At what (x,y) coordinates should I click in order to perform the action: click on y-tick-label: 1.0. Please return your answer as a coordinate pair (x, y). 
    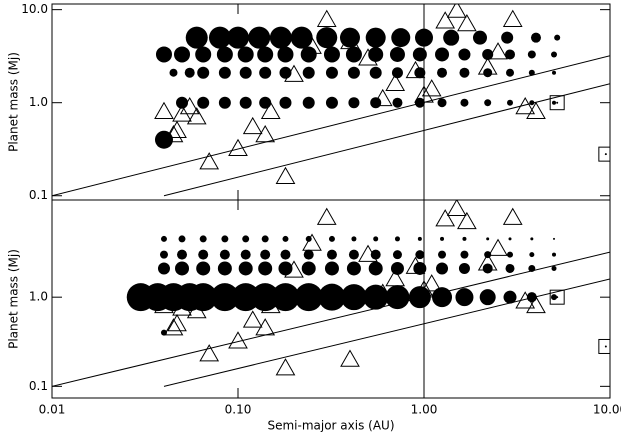
    Looking at the image, I should click on (38, 102).